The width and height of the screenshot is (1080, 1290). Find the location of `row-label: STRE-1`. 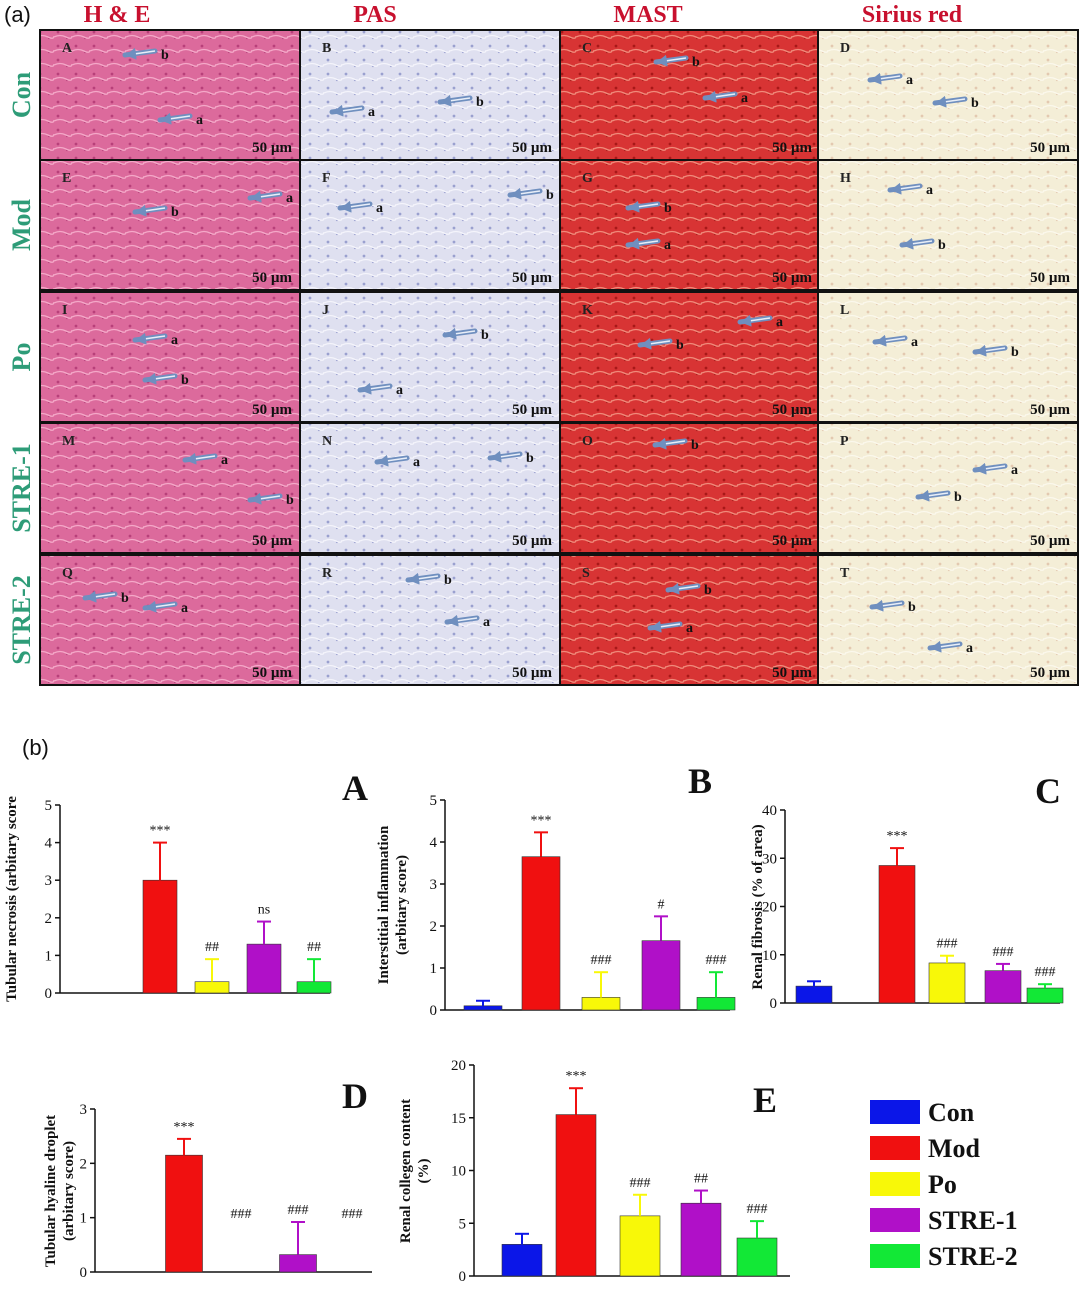

row-label: STRE-1 is located at coordinates (21, 488).